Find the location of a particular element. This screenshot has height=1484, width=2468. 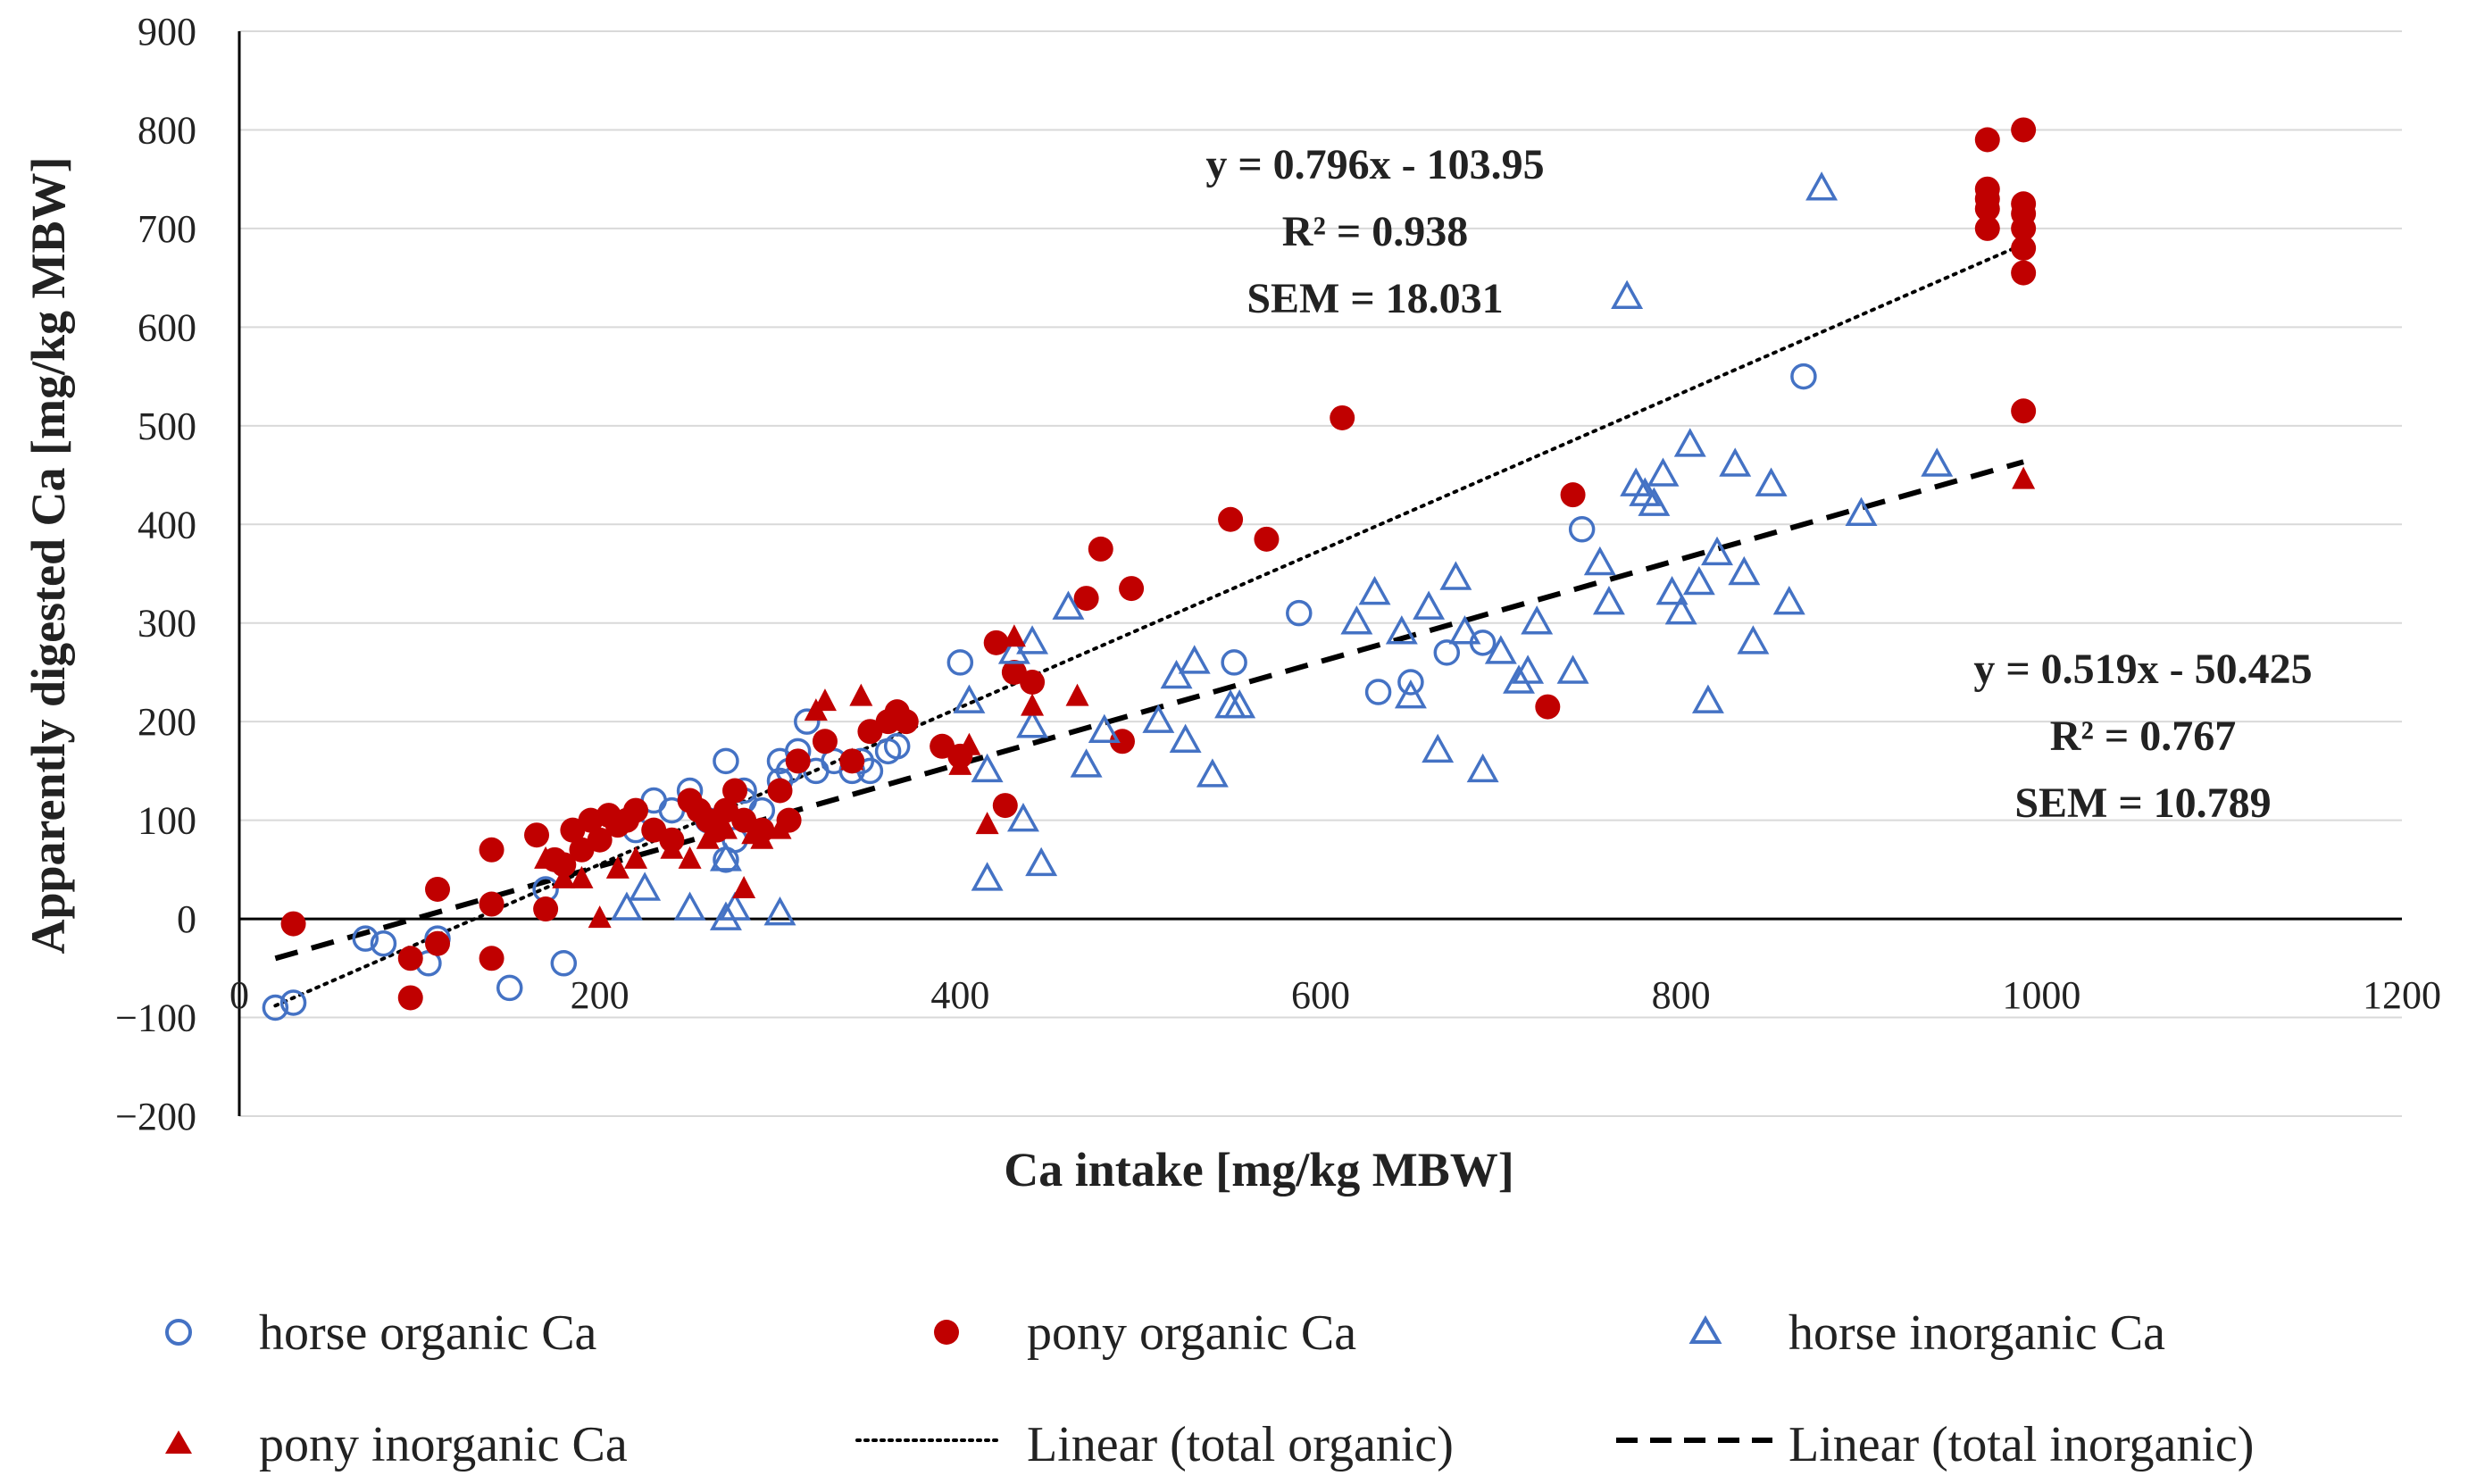

y-tick-label: 700 is located at coordinates (167, 229).